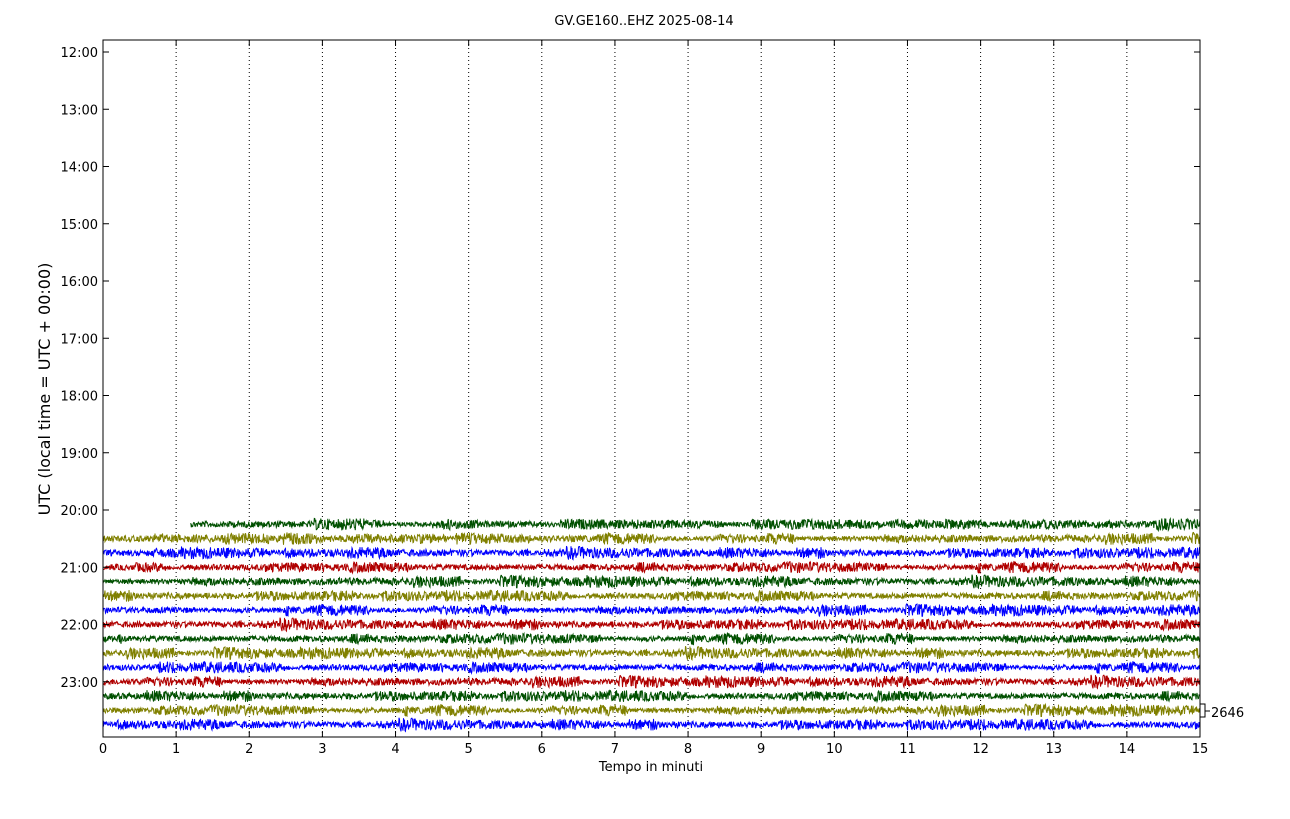  What do you see at coordinates (651, 553) in the screenshot?
I see `trace-2045` at bounding box center [651, 553].